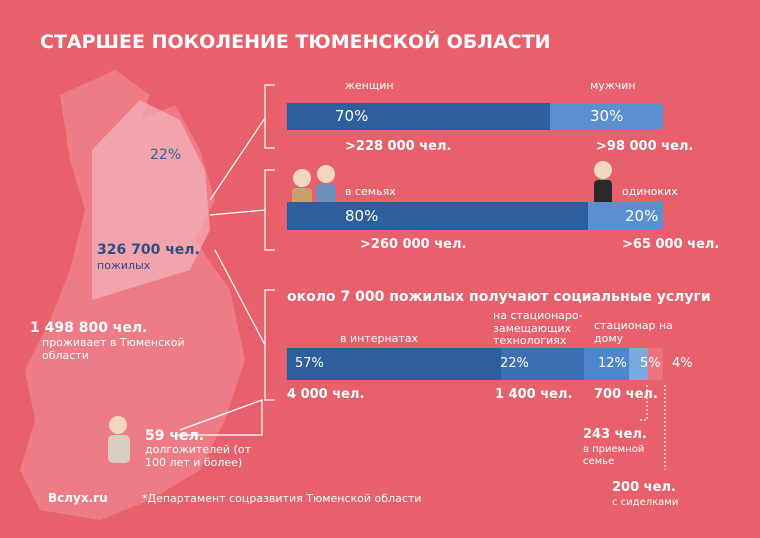 The height and width of the screenshot is (538, 760). What do you see at coordinates (379, 338) in the screenshot?
I see `segment-name: в интернатах` at bounding box center [379, 338].